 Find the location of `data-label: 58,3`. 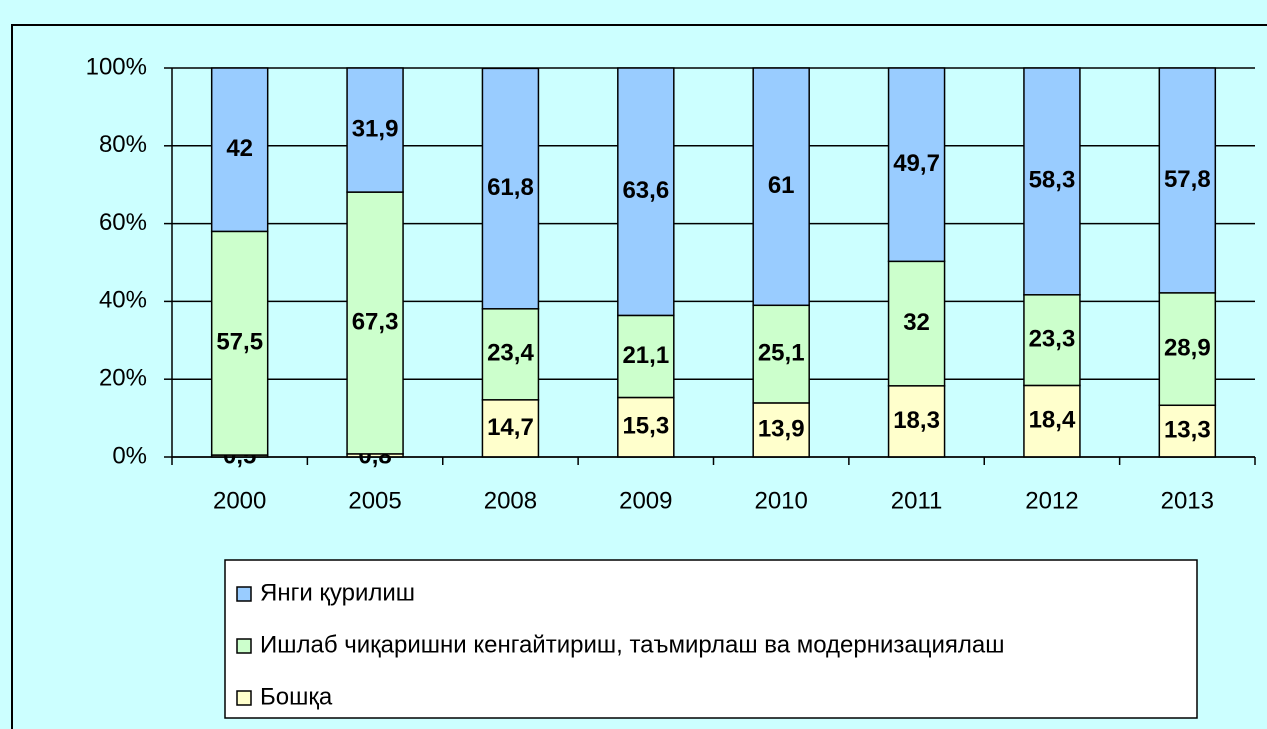

data-label: 58,3 is located at coordinates (1052, 180).